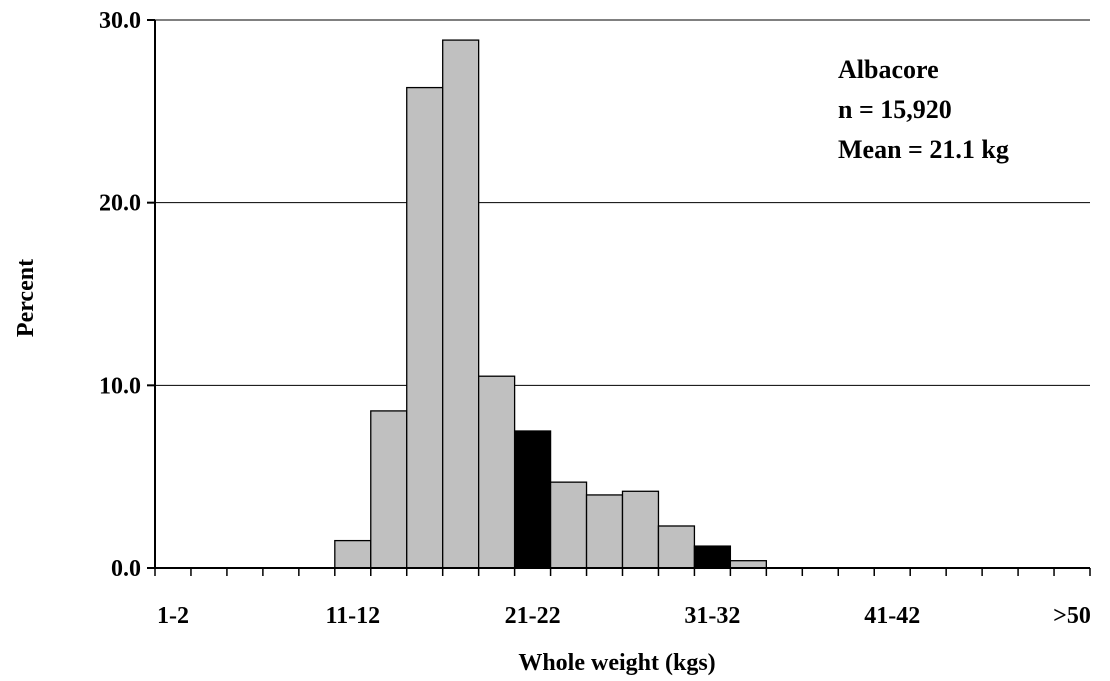  I want to click on x-tick-label->50: >50, so click(1072, 616).